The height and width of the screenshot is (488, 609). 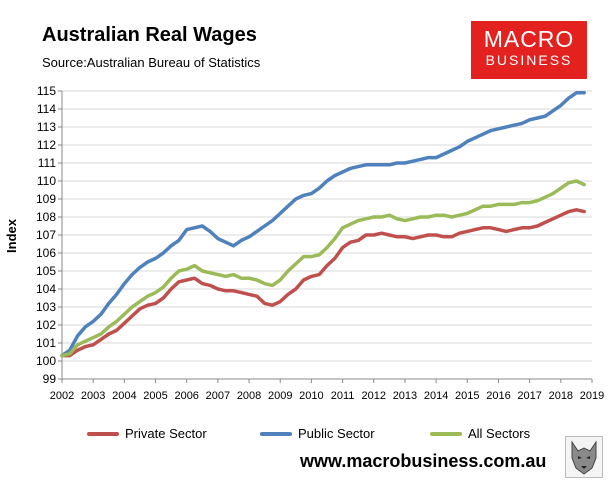 What do you see at coordinates (166, 433) in the screenshot?
I see `legend-label-private: Private Sector` at bounding box center [166, 433].